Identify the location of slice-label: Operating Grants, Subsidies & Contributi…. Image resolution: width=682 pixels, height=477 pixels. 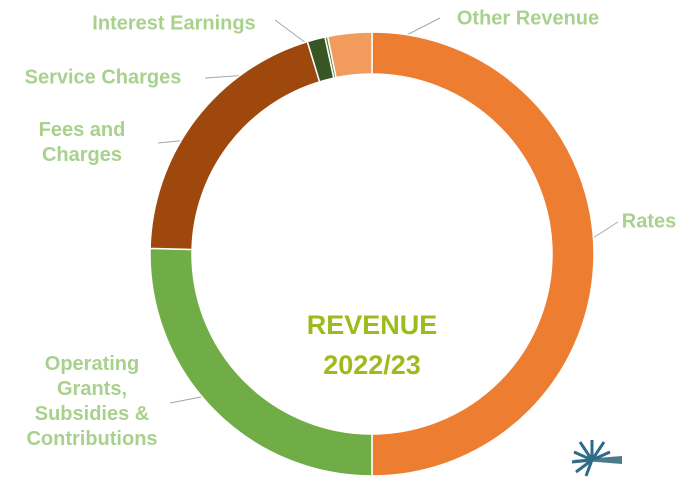
(92, 401).